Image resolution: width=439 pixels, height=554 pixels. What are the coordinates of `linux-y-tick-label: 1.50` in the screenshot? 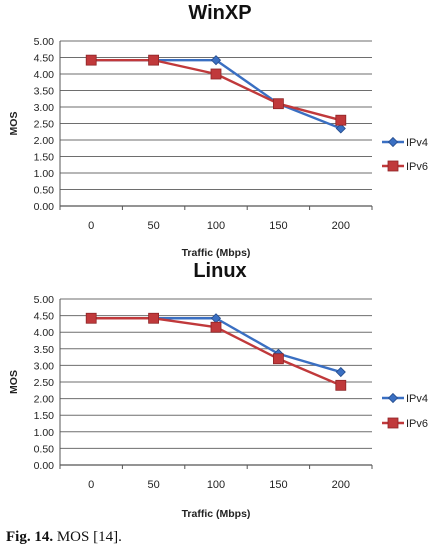 It's located at (44, 416).